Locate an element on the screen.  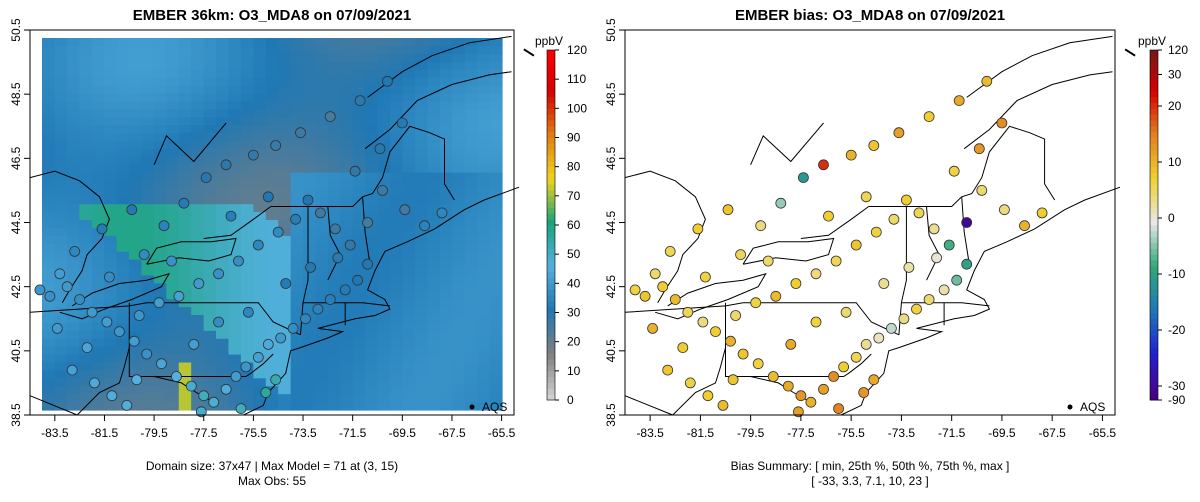
y-tick-label: 42.5 is located at coordinates (611, 287).